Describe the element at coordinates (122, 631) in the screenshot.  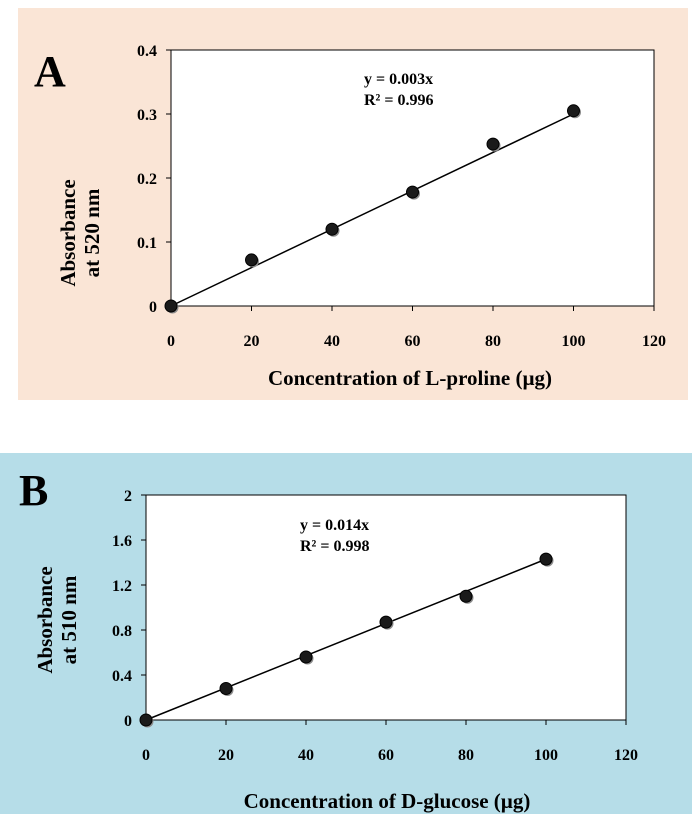
I see `panel-b-y-tick-label: 0.8` at that location.